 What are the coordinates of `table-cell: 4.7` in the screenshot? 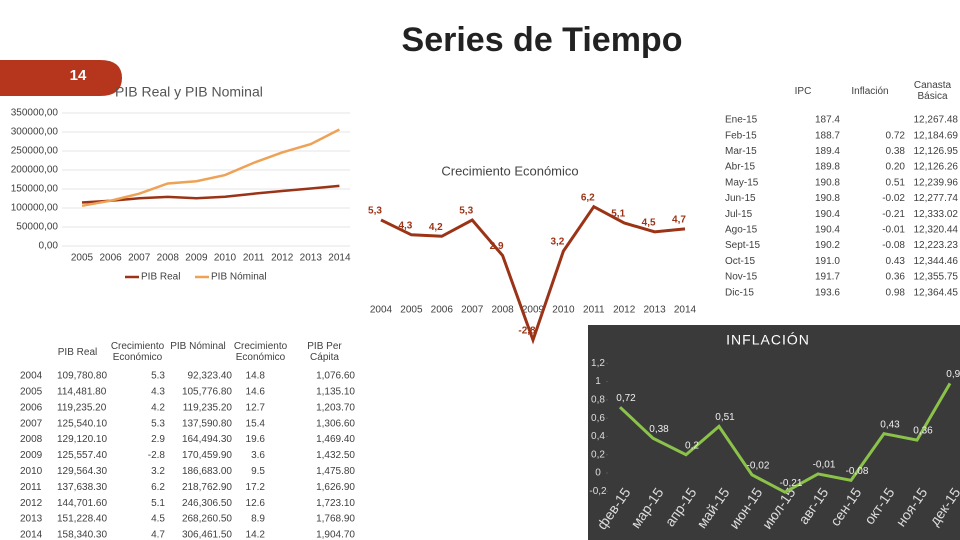 It's located at (158, 535).